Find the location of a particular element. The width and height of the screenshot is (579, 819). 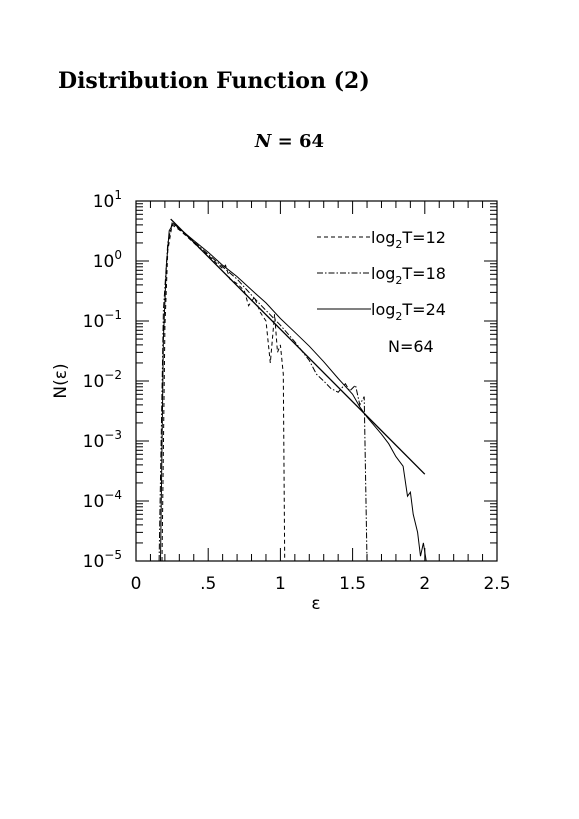

legend-label: log2T=12 is located at coordinates (408, 239).